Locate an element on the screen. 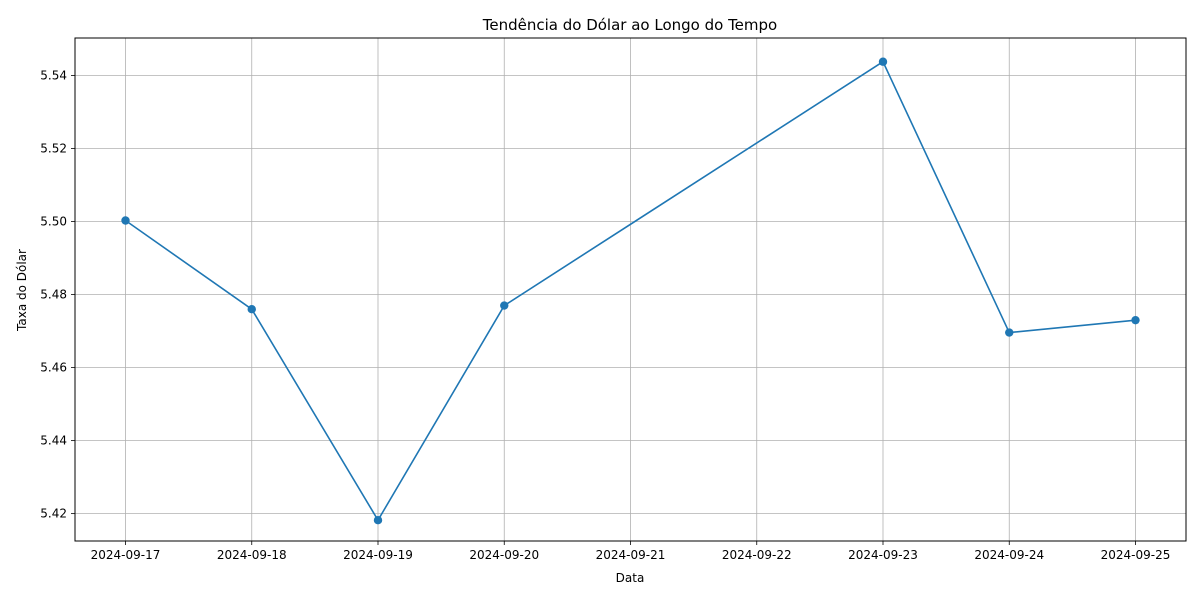 Image resolution: width=1200 pixels, height=600 pixels. y-tick-label: 5.48 is located at coordinates (53, 295).